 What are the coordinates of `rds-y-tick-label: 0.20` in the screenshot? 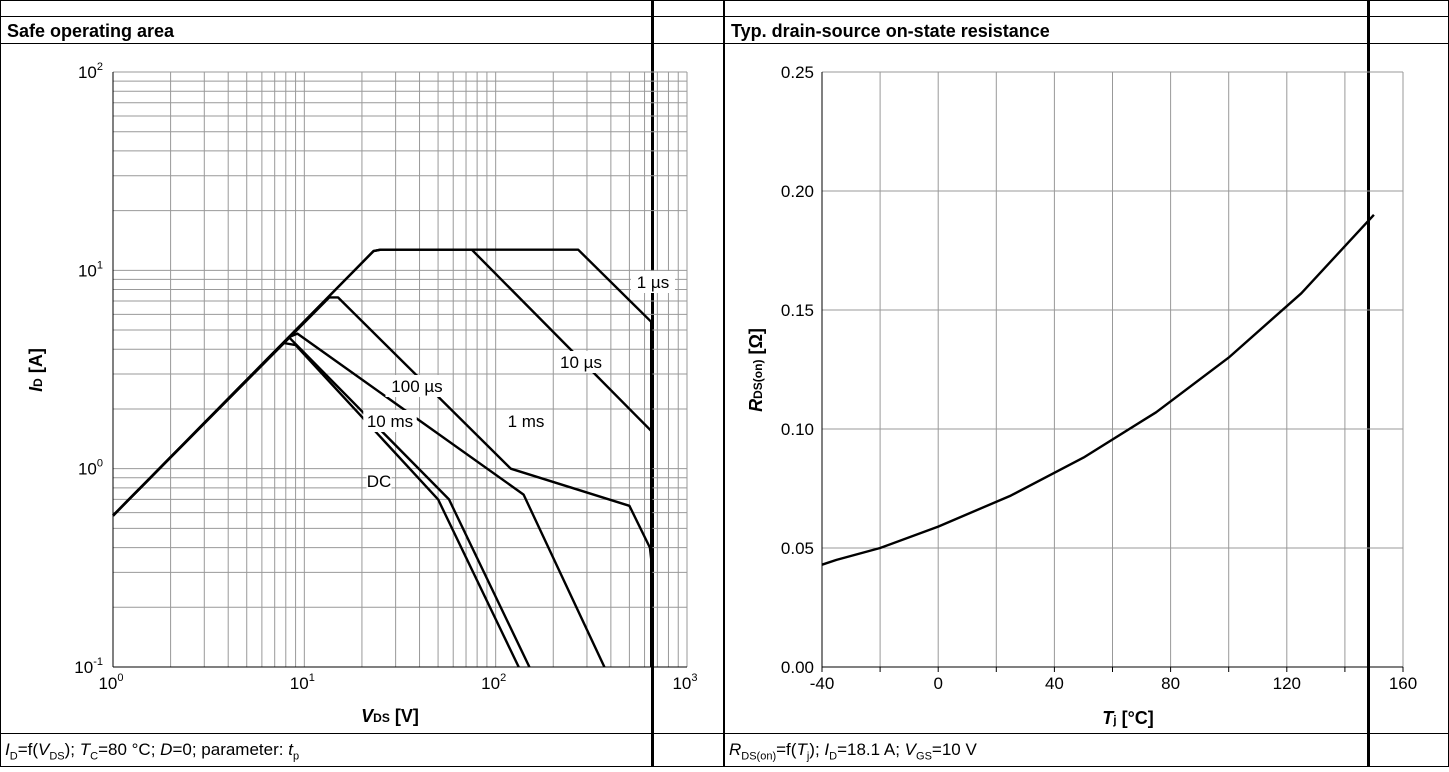 It's located at (797, 191).